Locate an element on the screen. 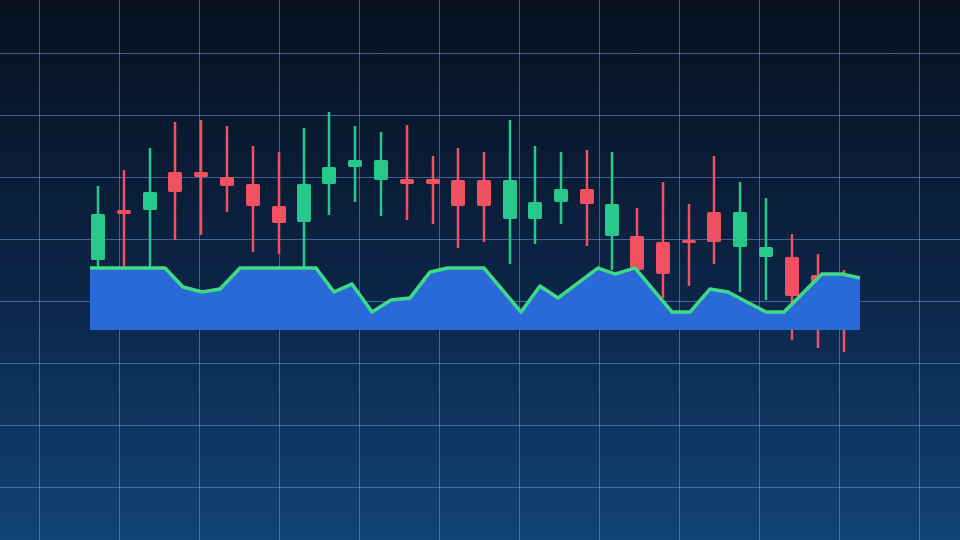 This screenshot has height=540, width=960. area-fill is located at coordinates (475, 299).